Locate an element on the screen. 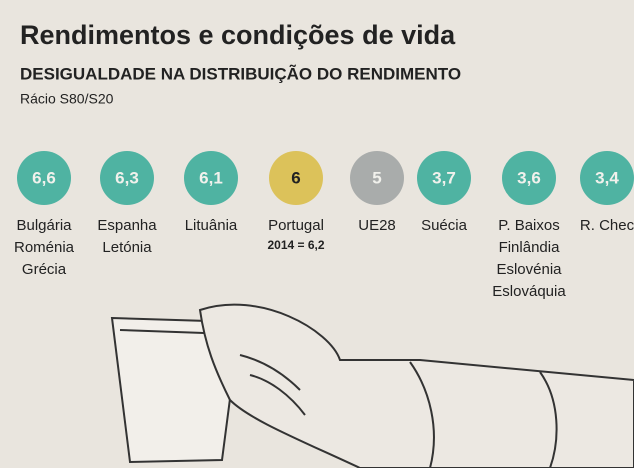 This screenshot has width=634, height=468. value-label: 5 is located at coordinates (376, 177).